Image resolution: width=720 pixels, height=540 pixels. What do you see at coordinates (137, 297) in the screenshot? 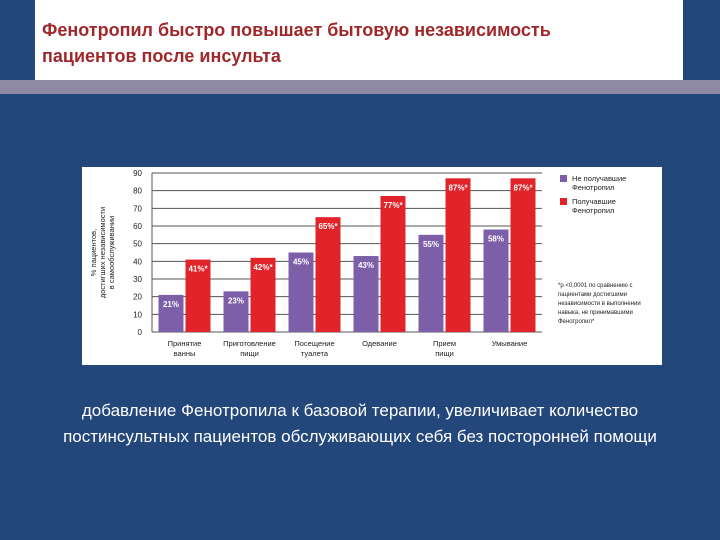
I see `y-tick-label: 20` at bounding box center [137, 297].